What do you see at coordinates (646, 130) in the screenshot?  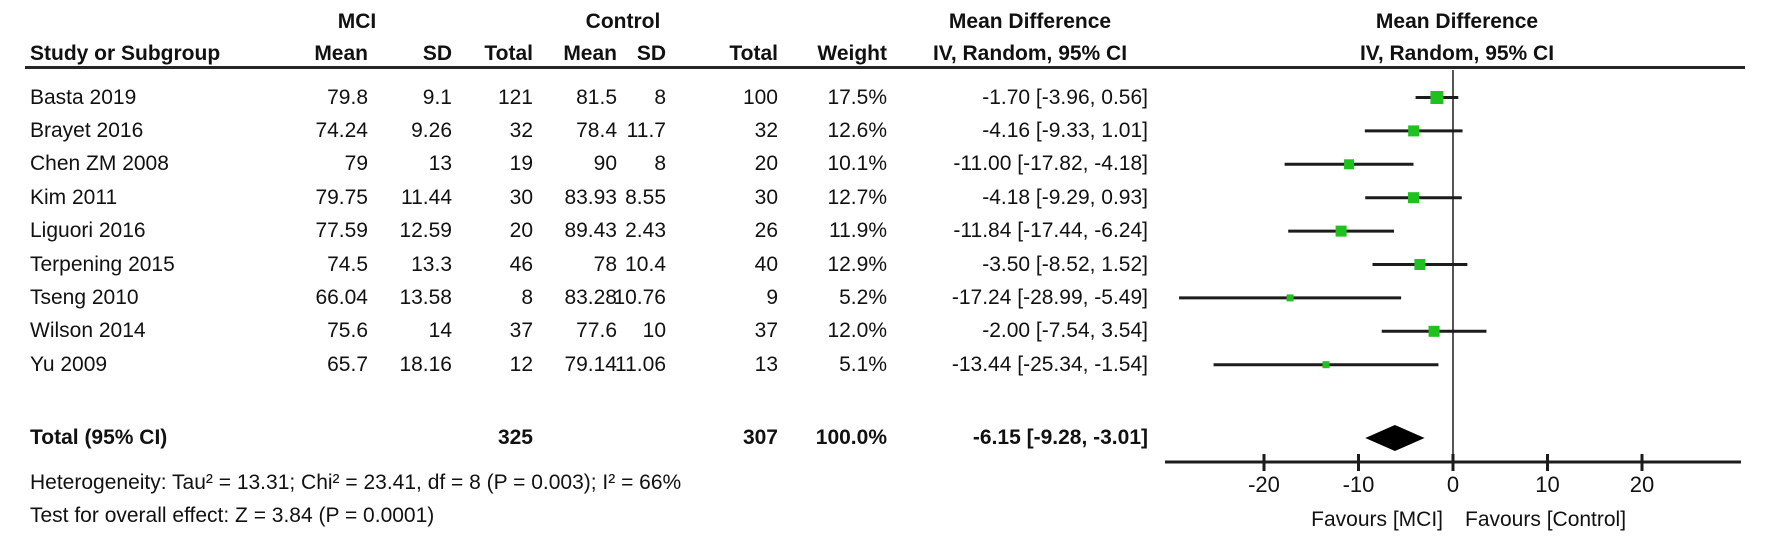 I see `control-sd-cell: 11.7` at bounding box center [646, 130].